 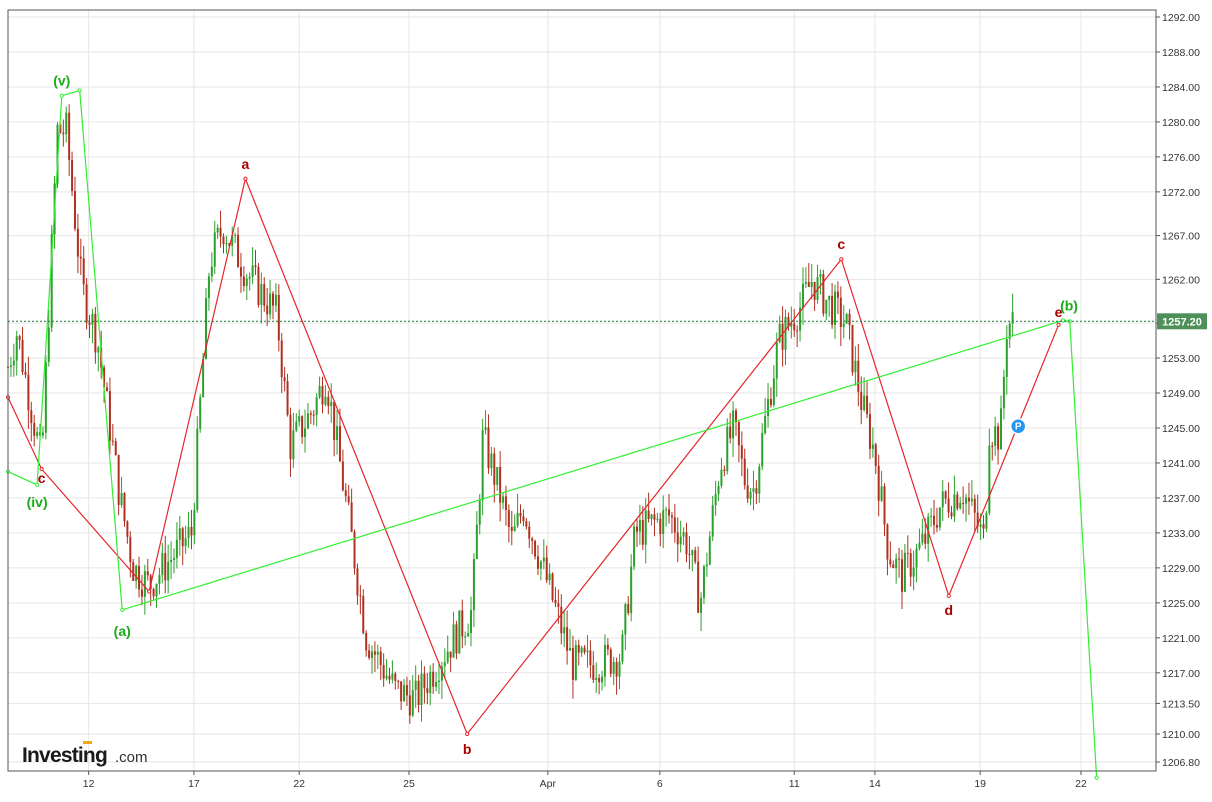 I want to click on x-tick-label: 19, so click(x=980, y=784).